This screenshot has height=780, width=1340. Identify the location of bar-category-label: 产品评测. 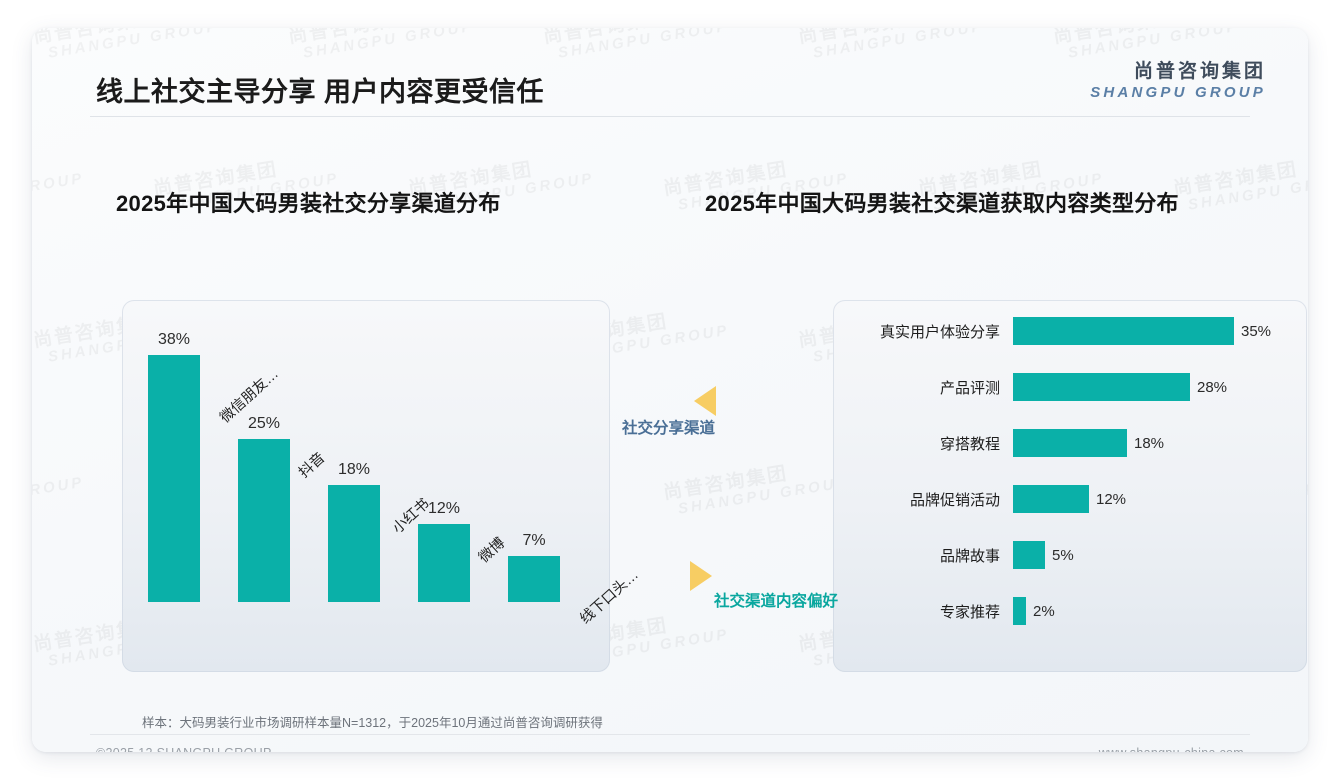
(969, 388).